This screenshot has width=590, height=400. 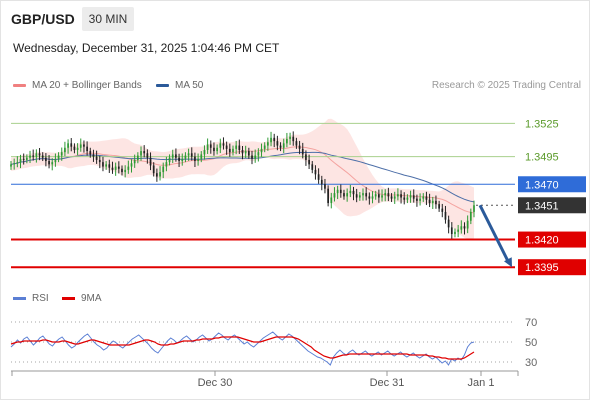 I want to click on rsi-tick-label: 30, so click(x=531, y=363).